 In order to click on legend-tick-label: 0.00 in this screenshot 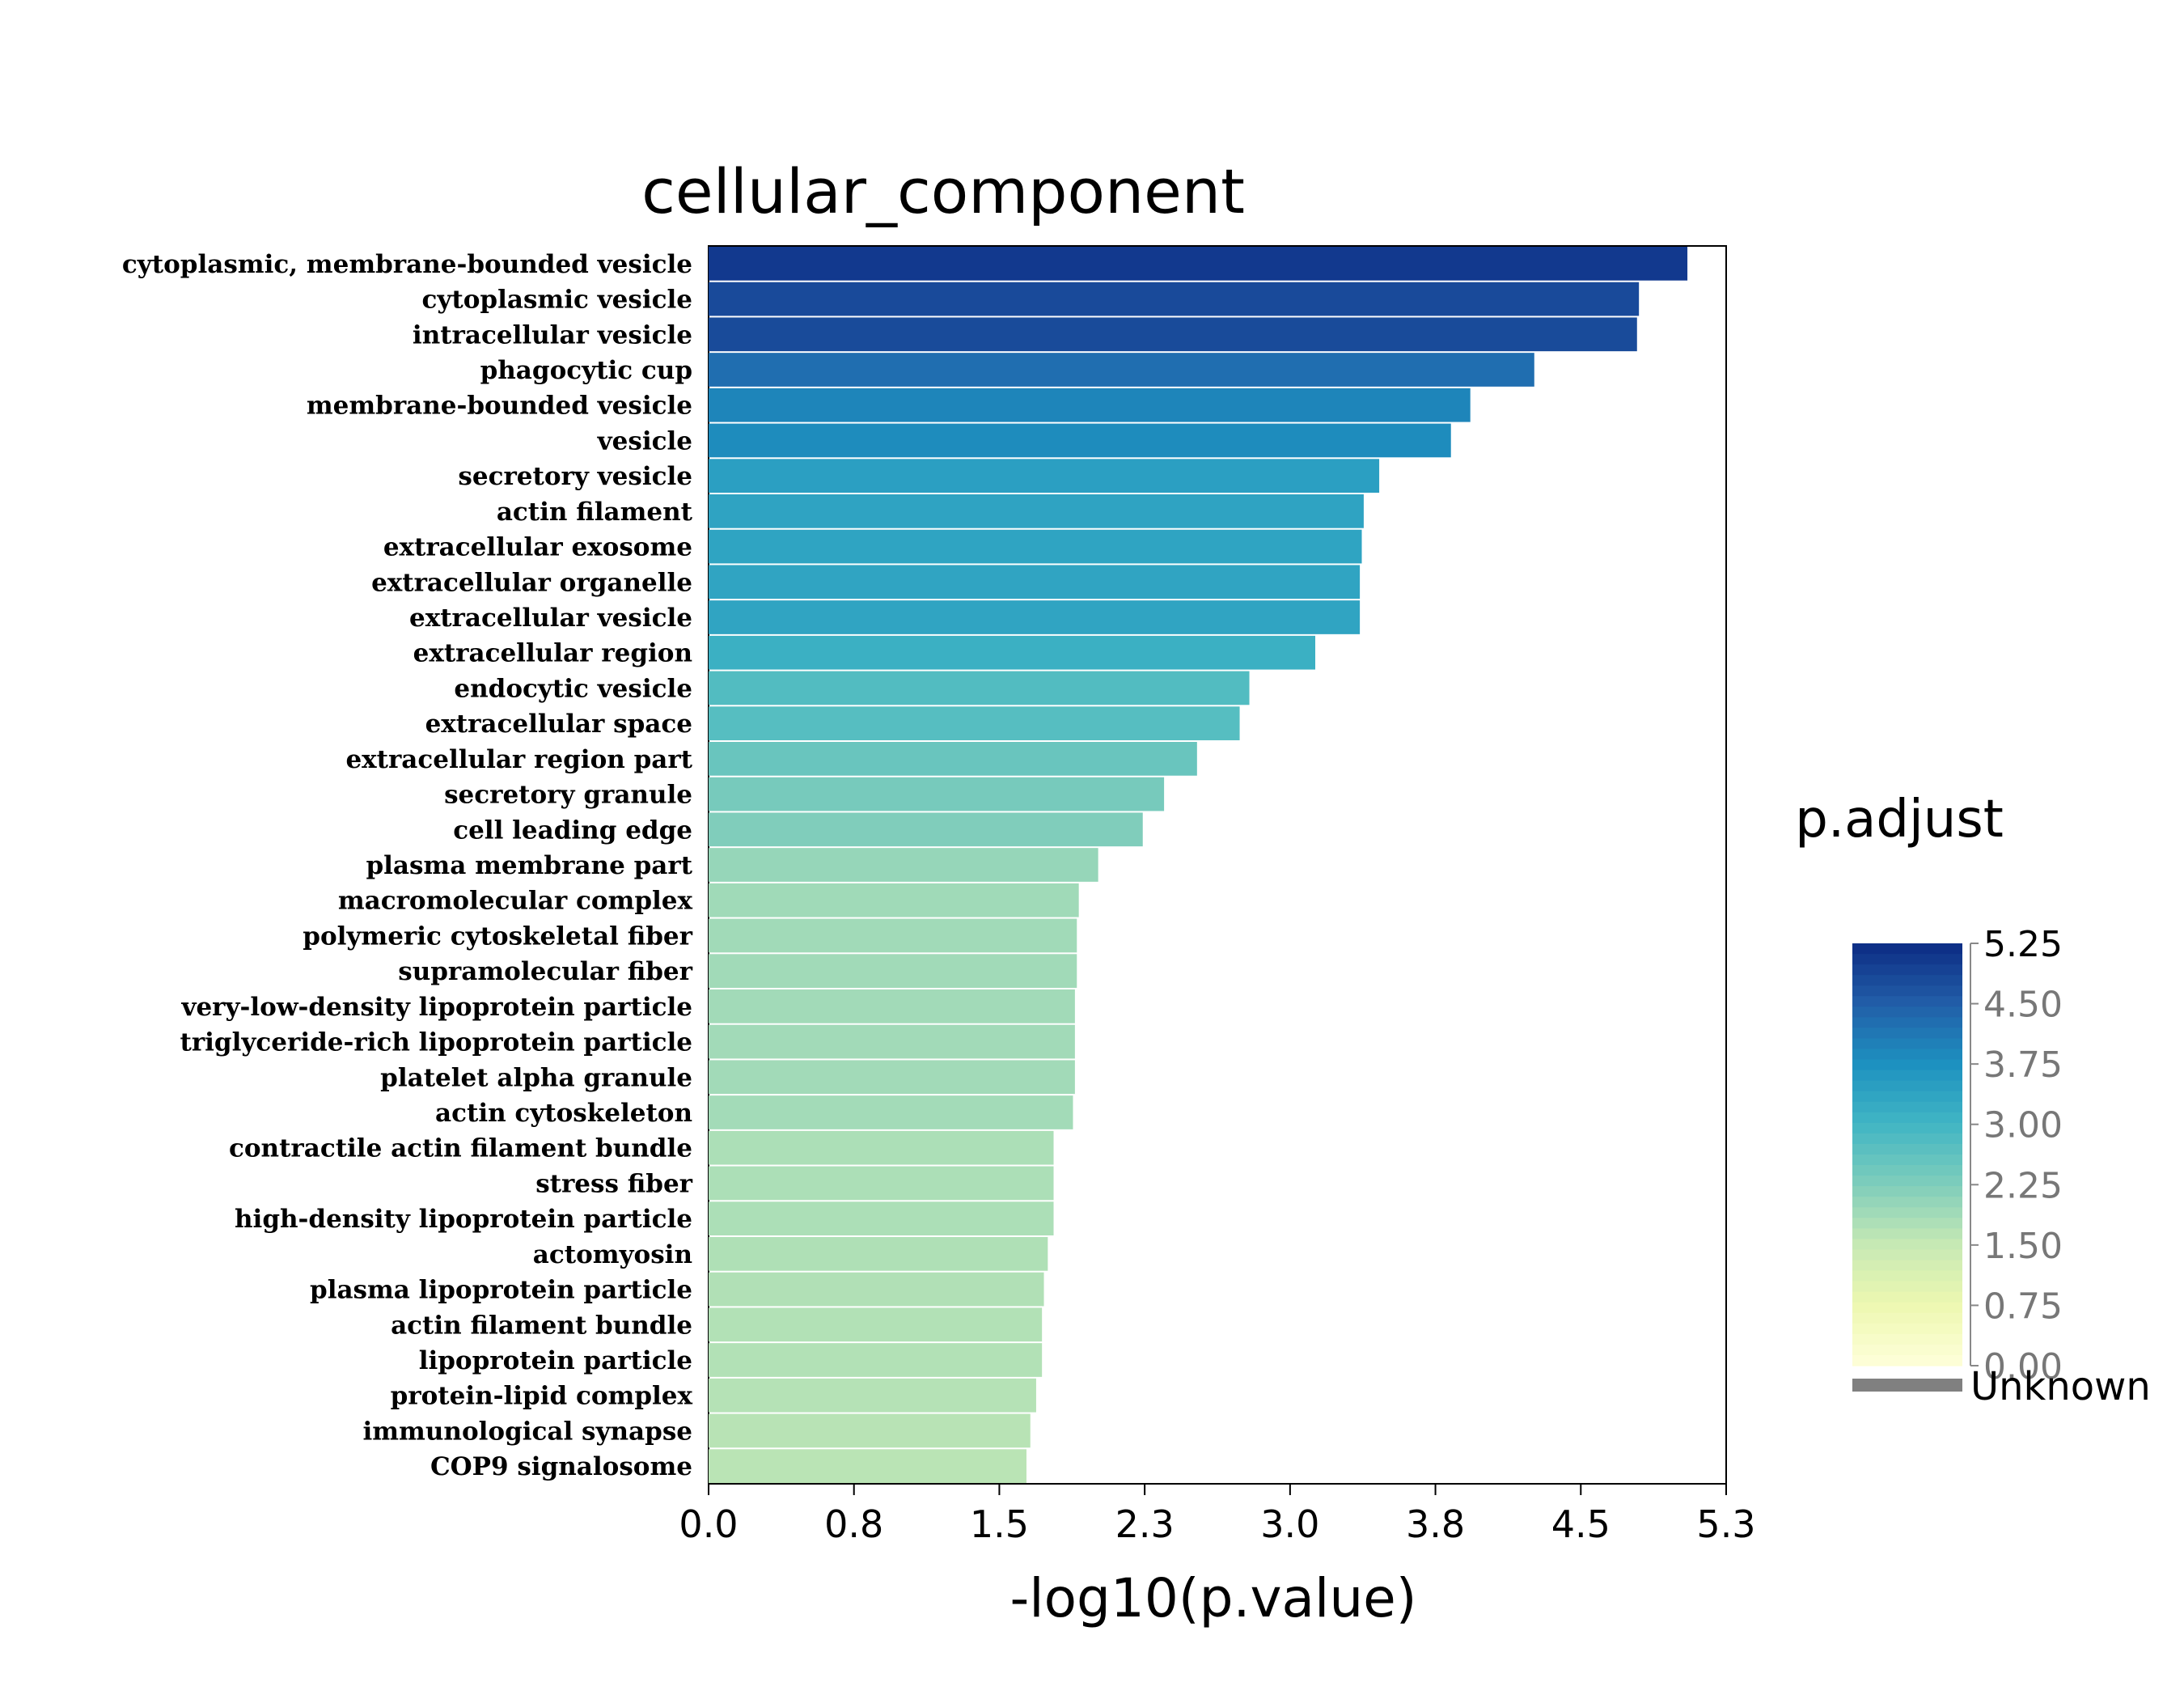, I will do `click(2023, 1367)`.